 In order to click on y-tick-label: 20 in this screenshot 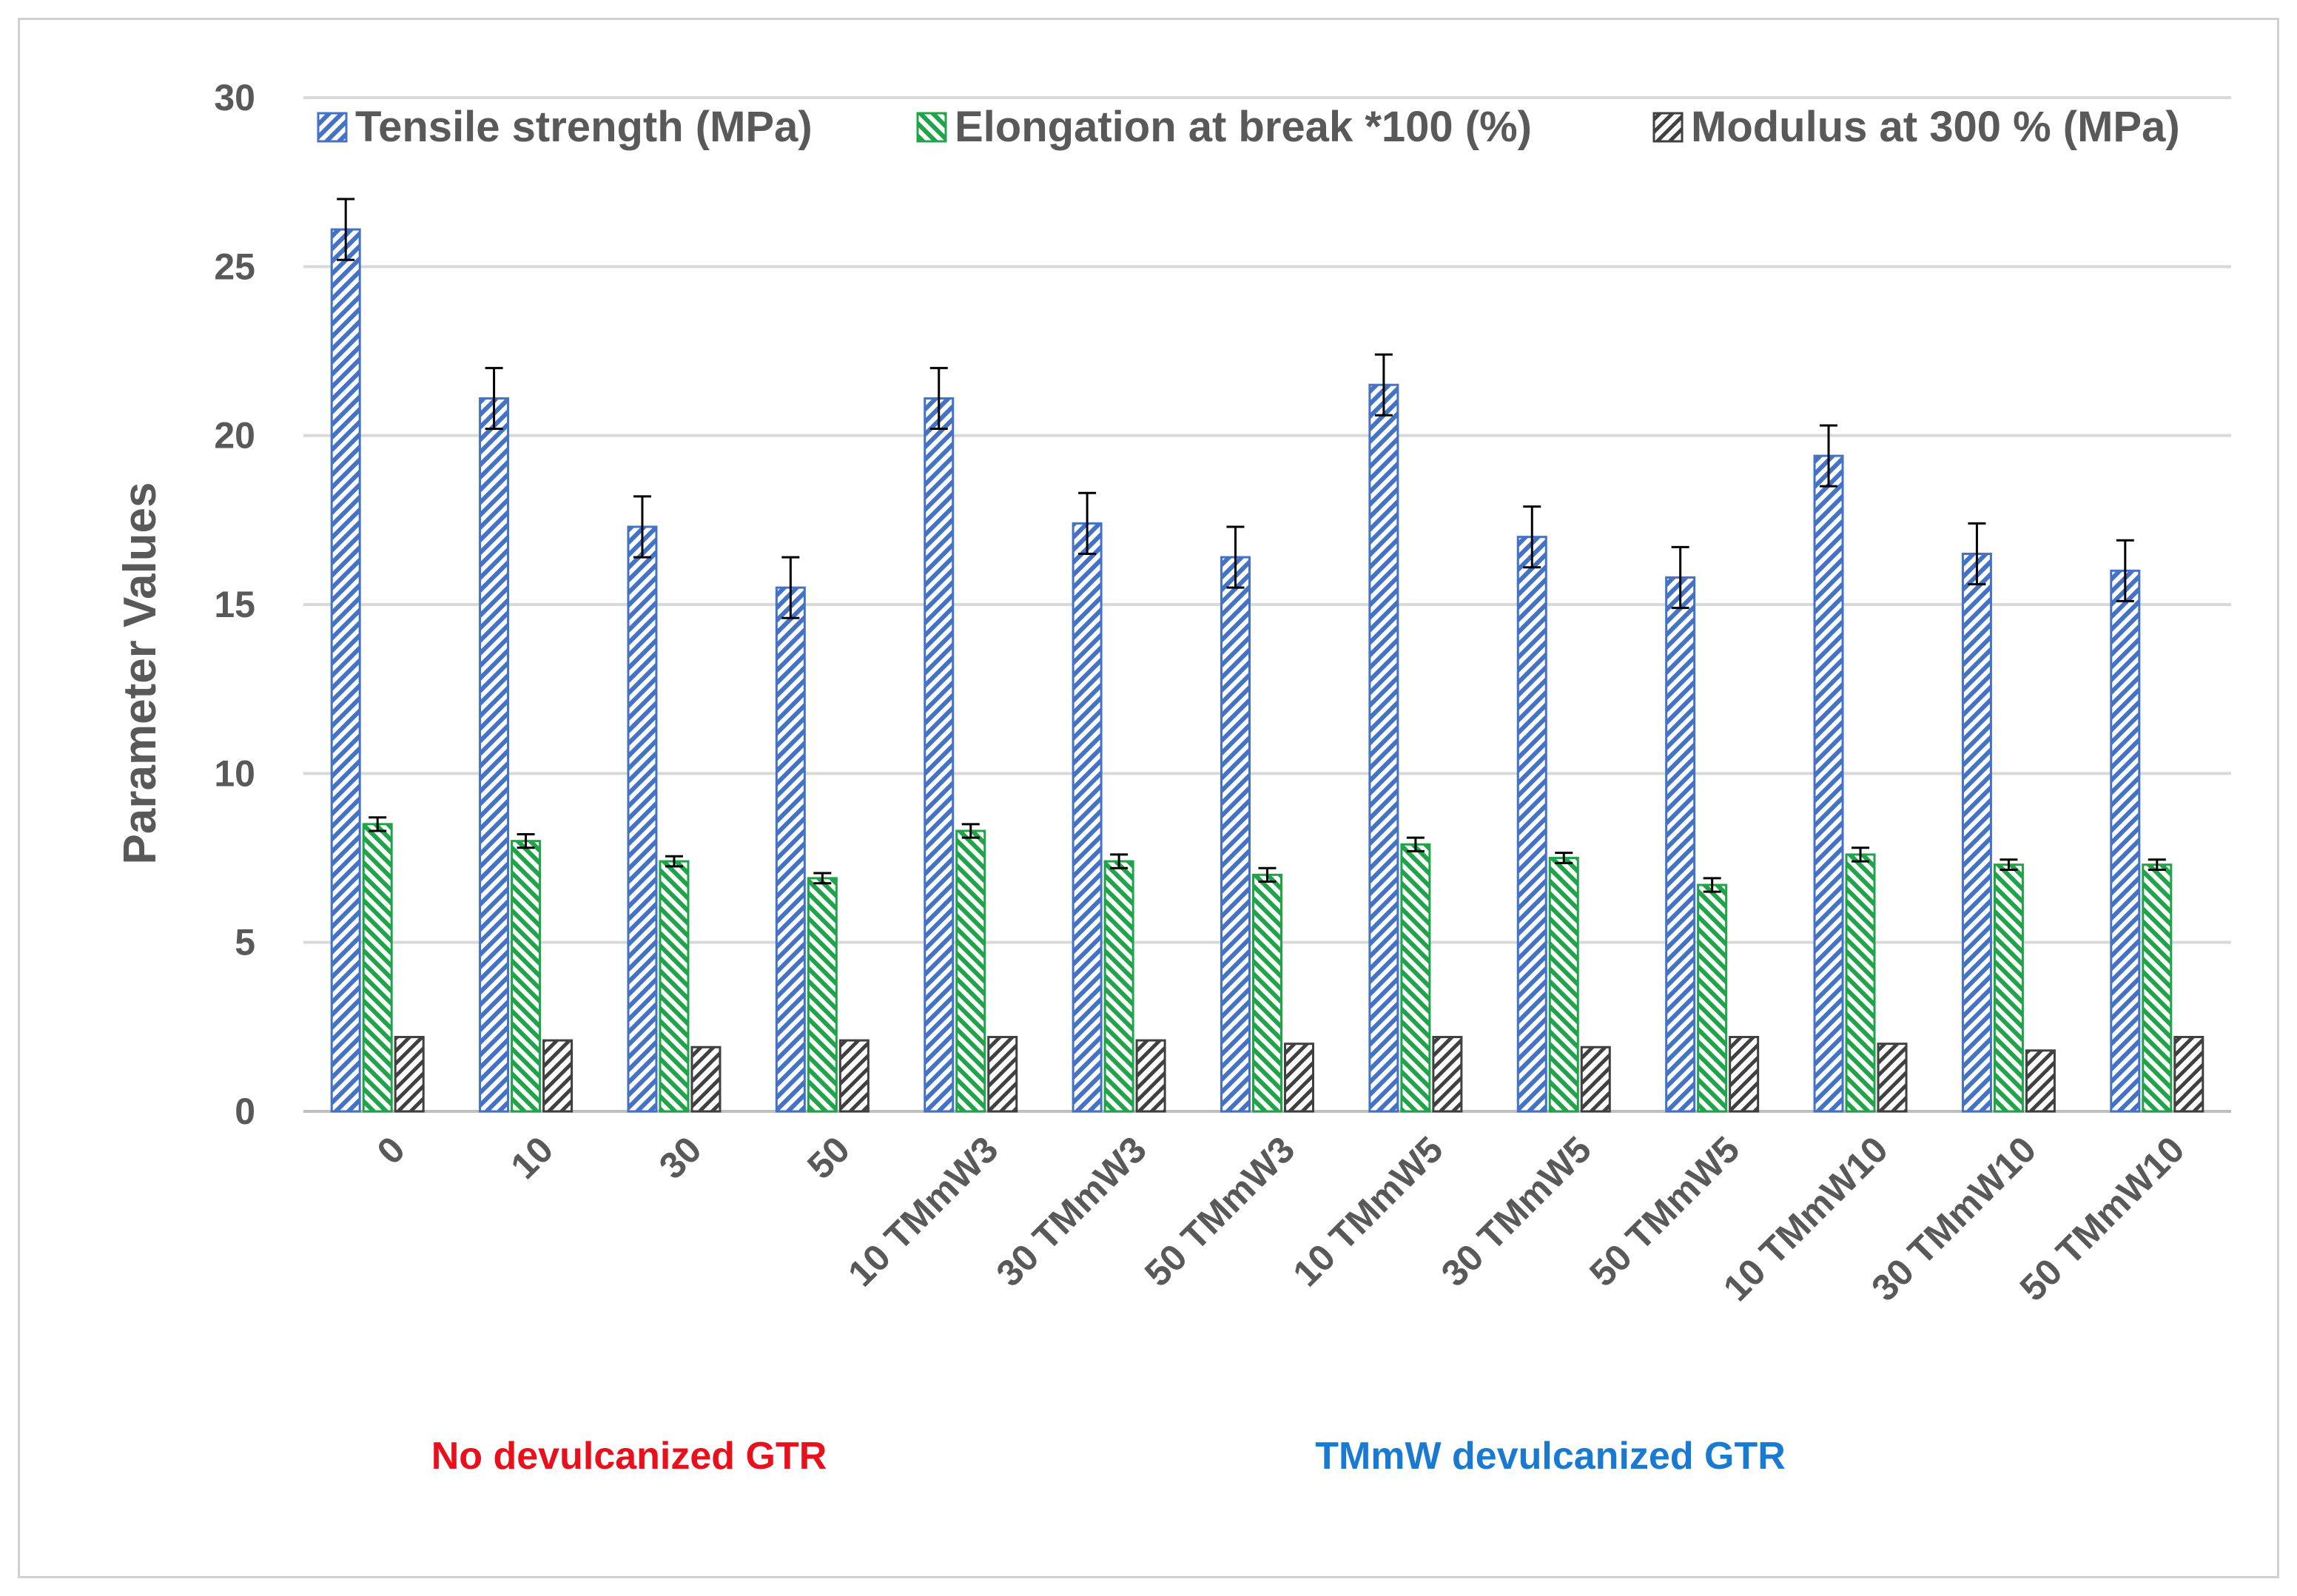, I will do `click(235, 436)`.